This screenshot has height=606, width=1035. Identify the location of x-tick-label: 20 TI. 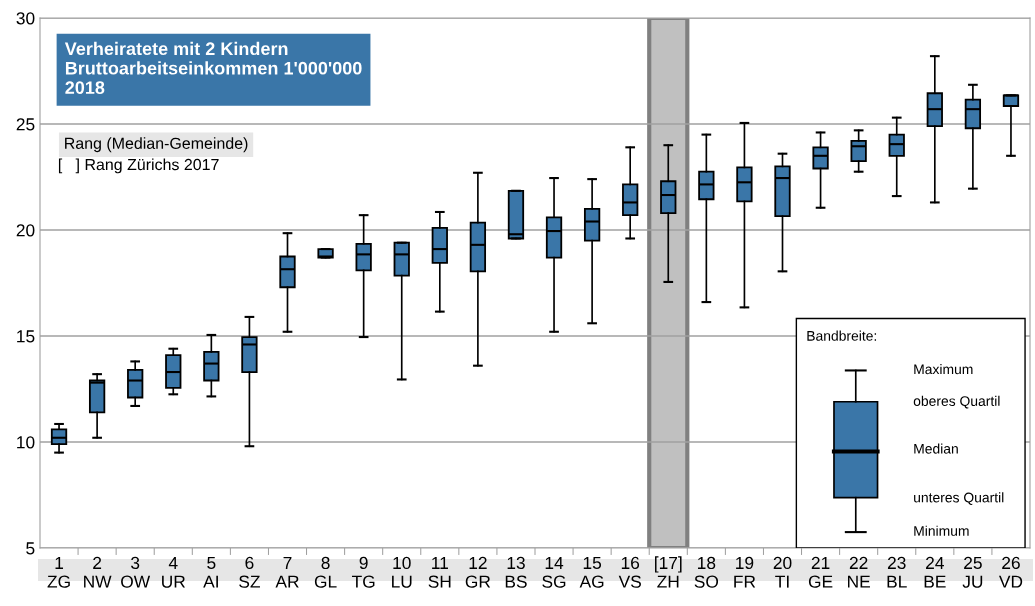
(782, 572).